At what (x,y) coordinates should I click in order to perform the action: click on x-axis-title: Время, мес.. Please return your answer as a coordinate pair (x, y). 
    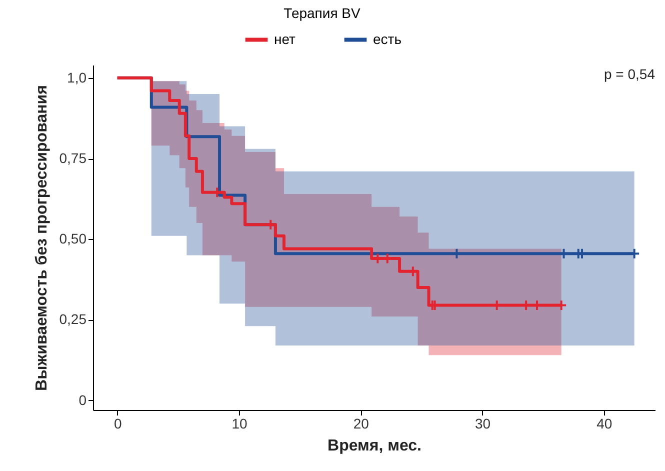
    Looking at the image, I should click on (375, 446).